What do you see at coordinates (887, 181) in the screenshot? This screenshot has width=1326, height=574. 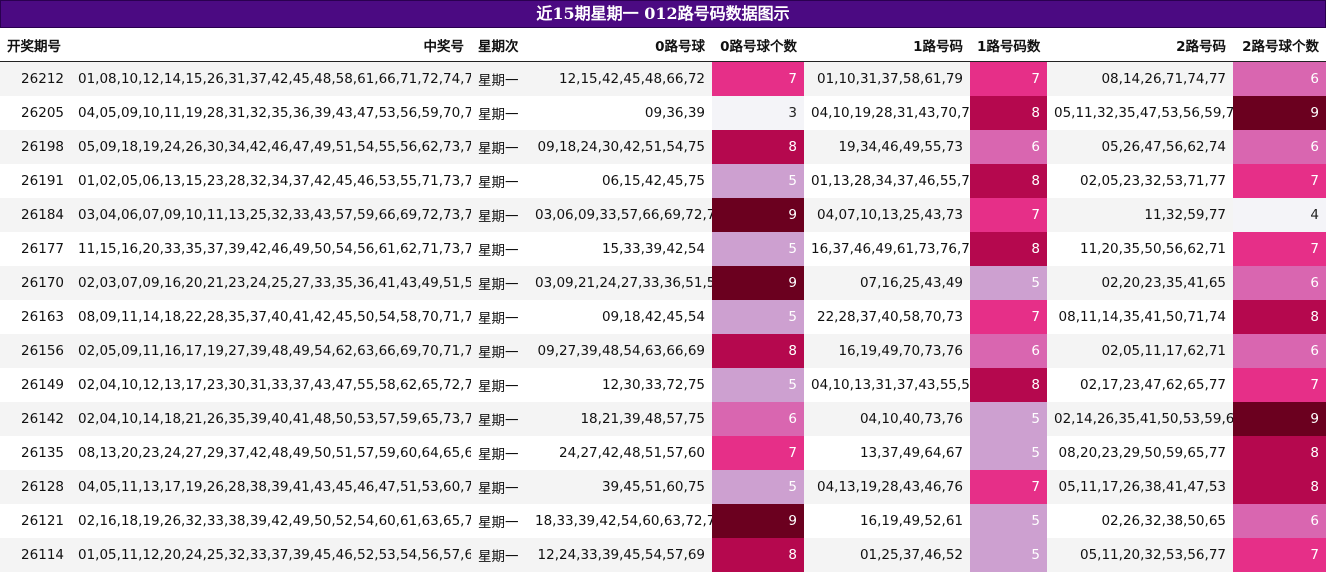 I see `route1-balls-cell: 01,13,28,34,37,46,55,73` at bounding box center [887, 181].